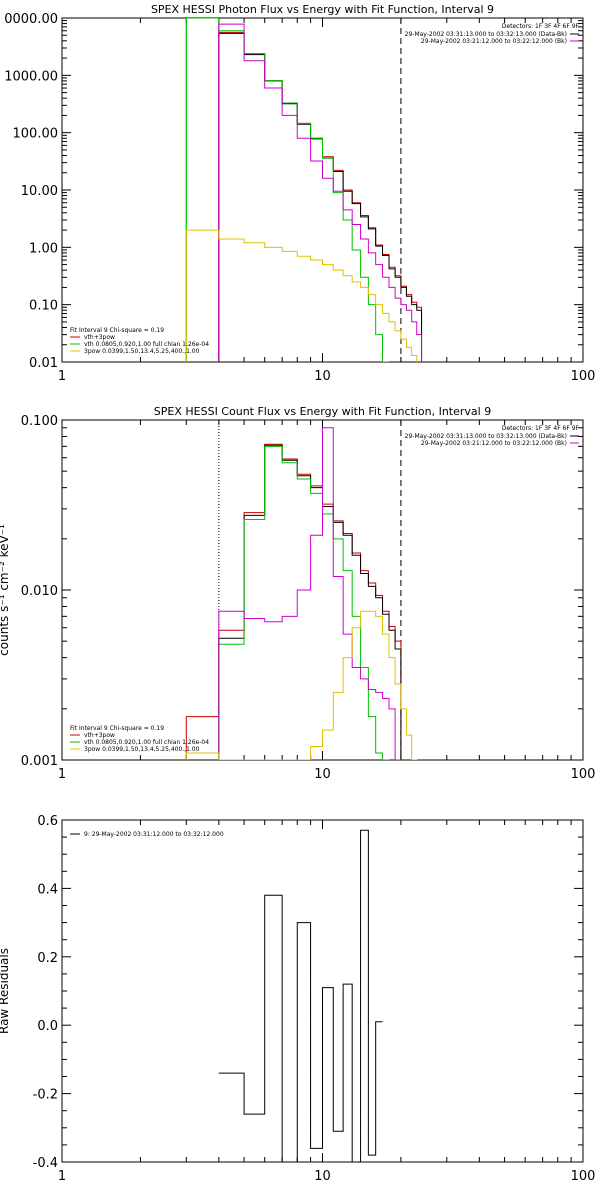 The width and height of the screenshot is (600, 1200). Describe the element at coordinates (39, 591) in the screenshot. I see `y-tick-label: 0.010` at that location.